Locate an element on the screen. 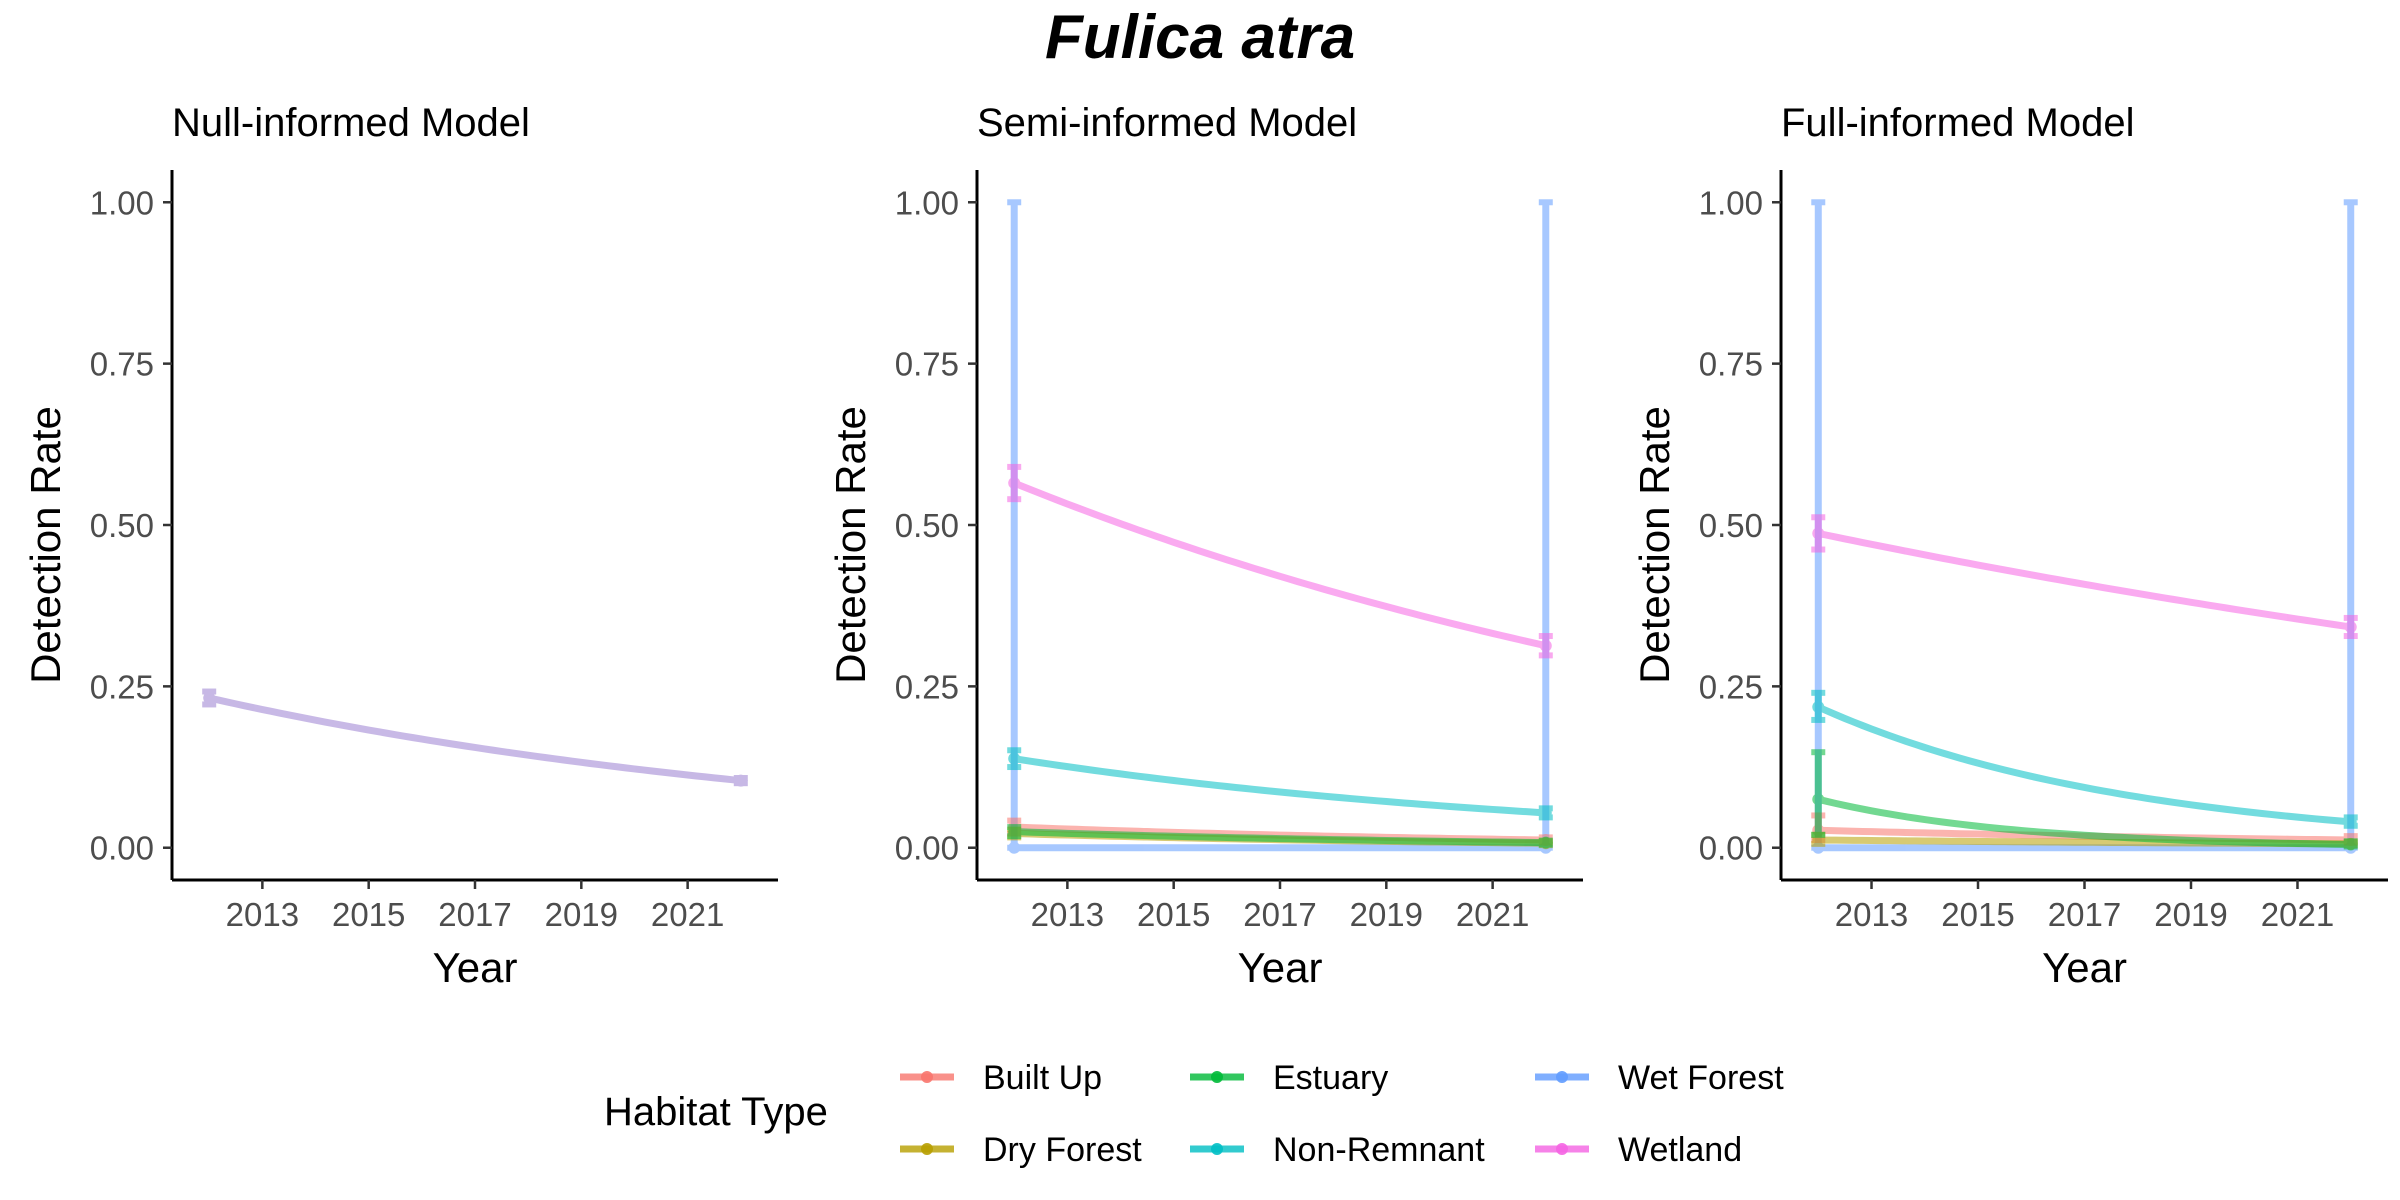 The height and width of the screenshot is (1200, 2400). legend-item-wet-forest: Wet Forest is located at coordinates (1659, 1078).